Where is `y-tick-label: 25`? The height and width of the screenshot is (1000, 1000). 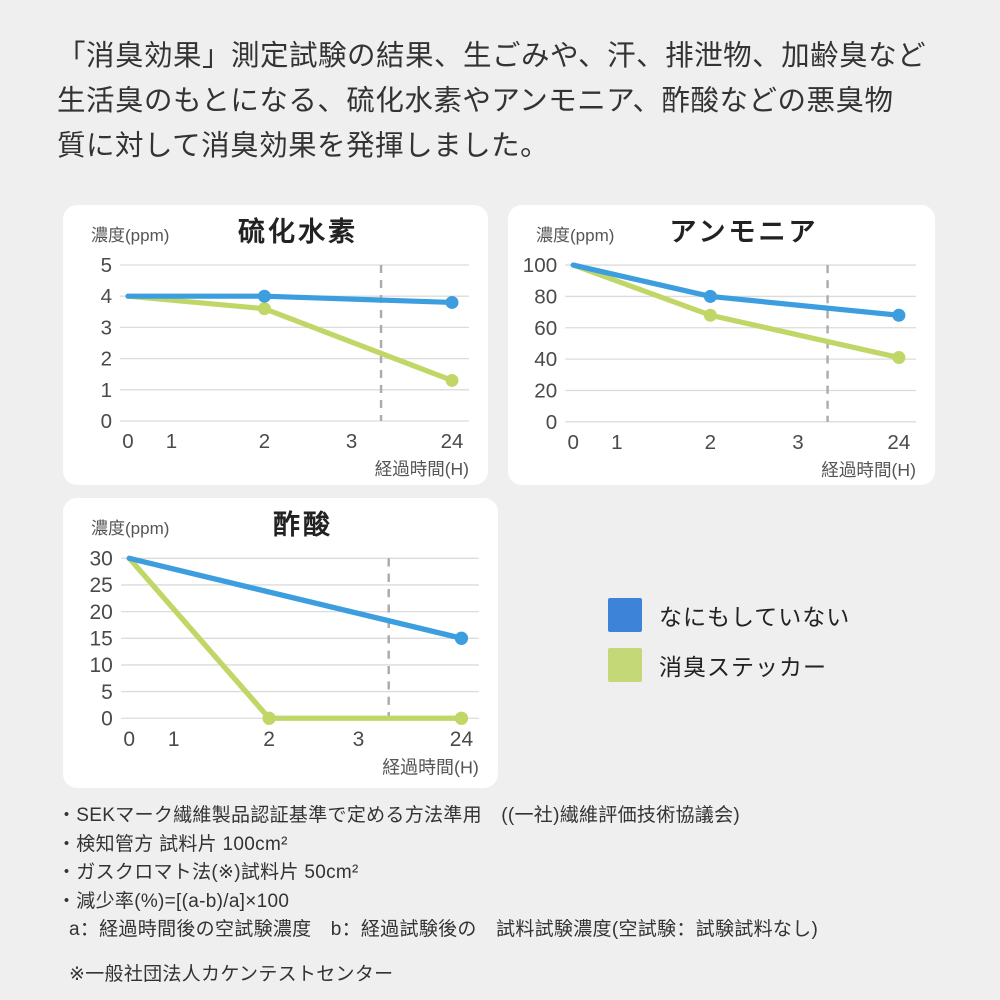 y-tick-label: 25 is located at coordinates (101, 585).